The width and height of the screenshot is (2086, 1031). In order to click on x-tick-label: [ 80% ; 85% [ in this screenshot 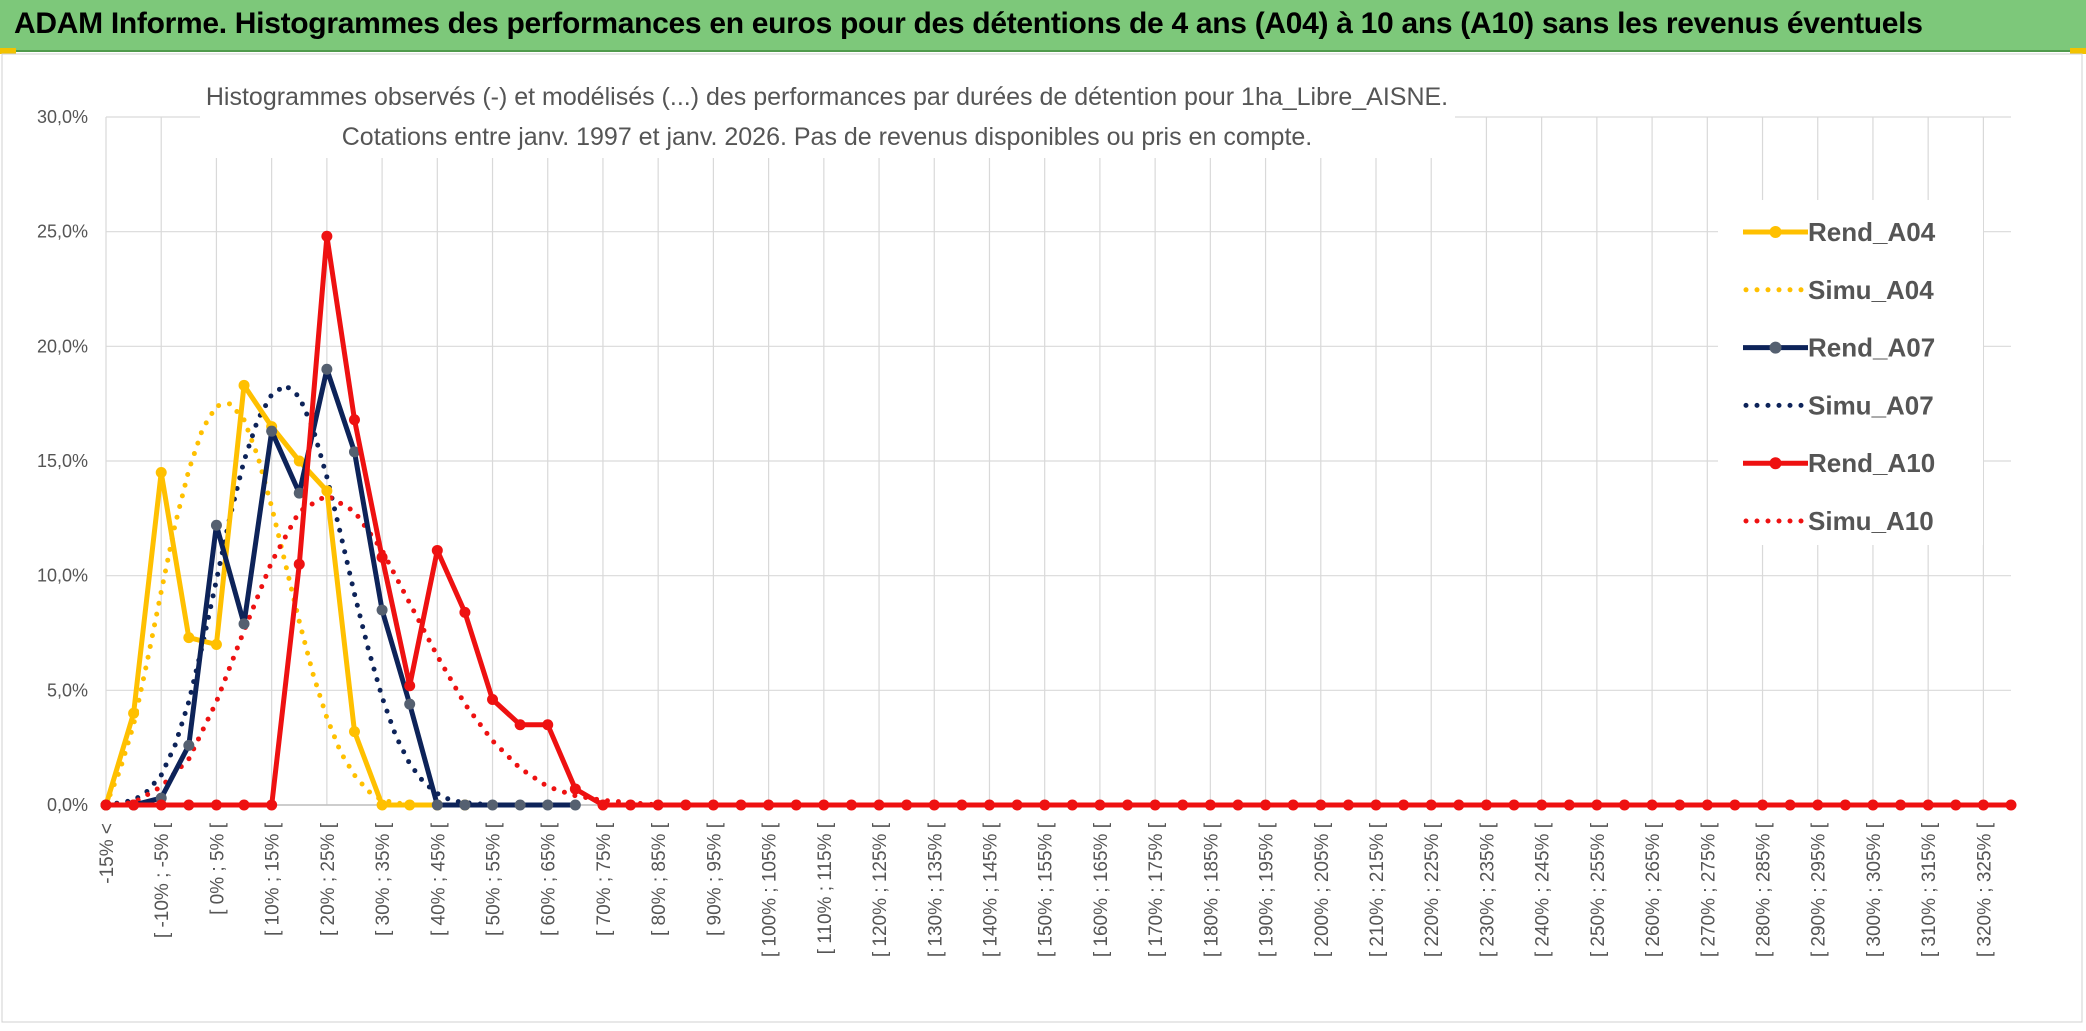, I will do `click(659, 879)`.